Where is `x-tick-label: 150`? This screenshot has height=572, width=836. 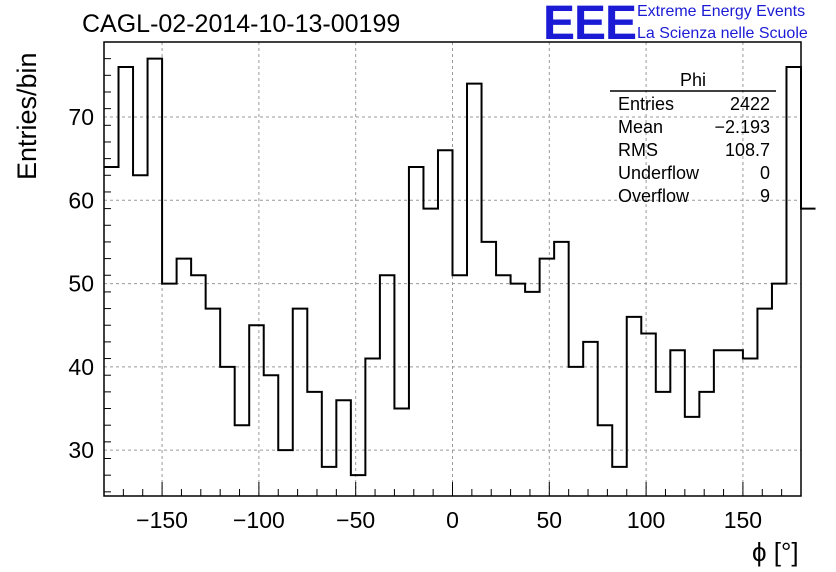
x-tick-label: 150 is located at coordinates (743, 520).